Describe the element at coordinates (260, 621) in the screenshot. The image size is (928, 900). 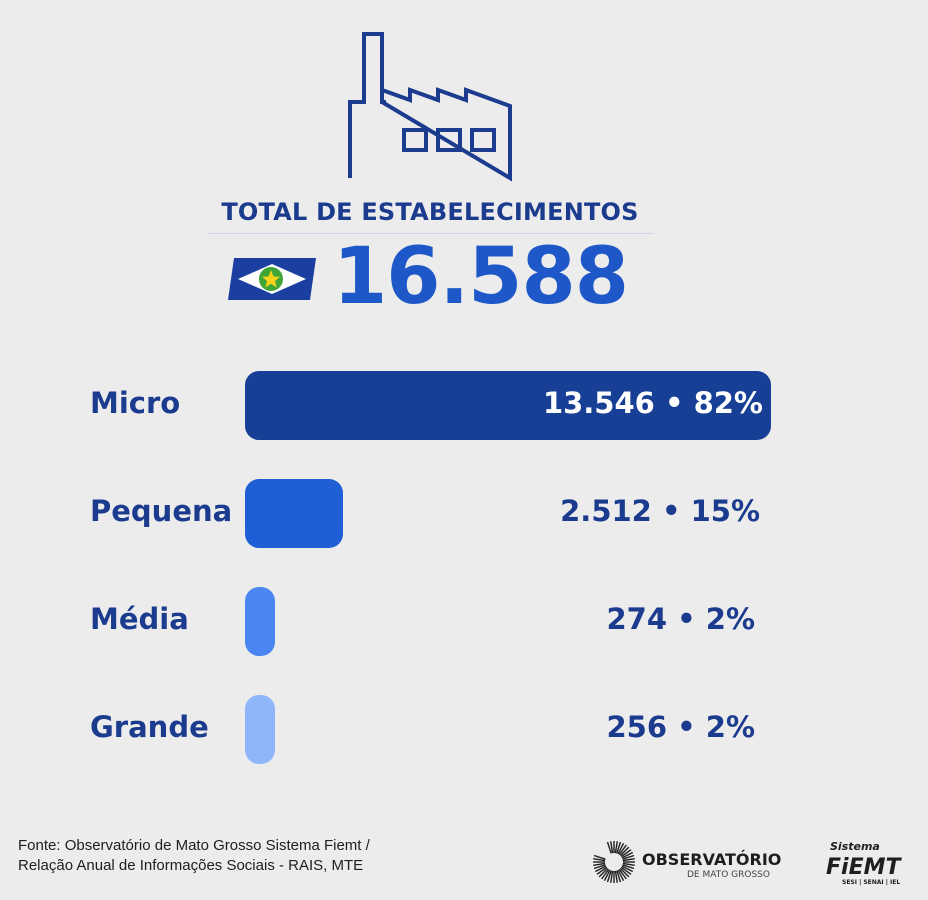
I see `bar-media` at that location.